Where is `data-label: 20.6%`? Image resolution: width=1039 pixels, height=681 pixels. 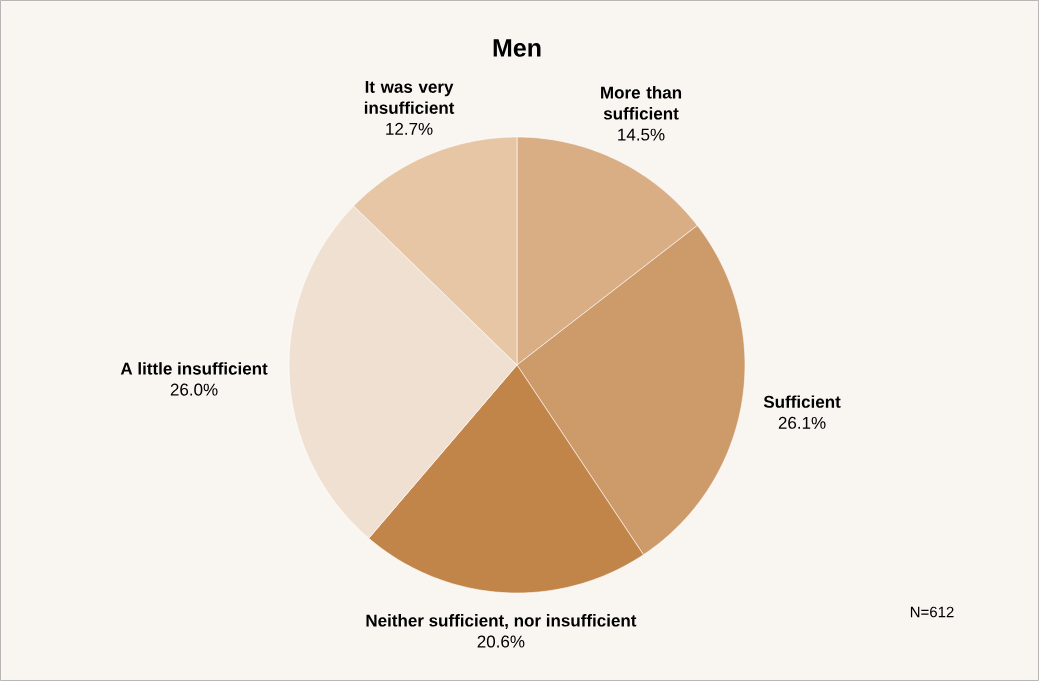 data-label: 20.6% is located at coordinates (501, 641).